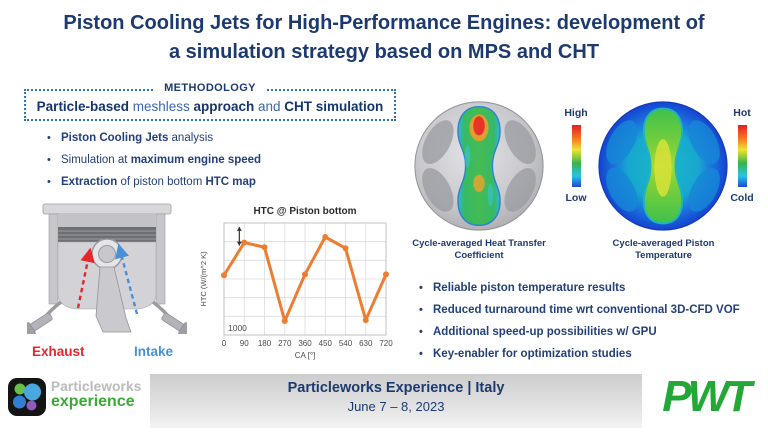 This screenshot has width=768, height=432. Describe the element at coordinates (85, 278) in the screenshot. I see `exhaust-jet-arrow-icon` at that location.